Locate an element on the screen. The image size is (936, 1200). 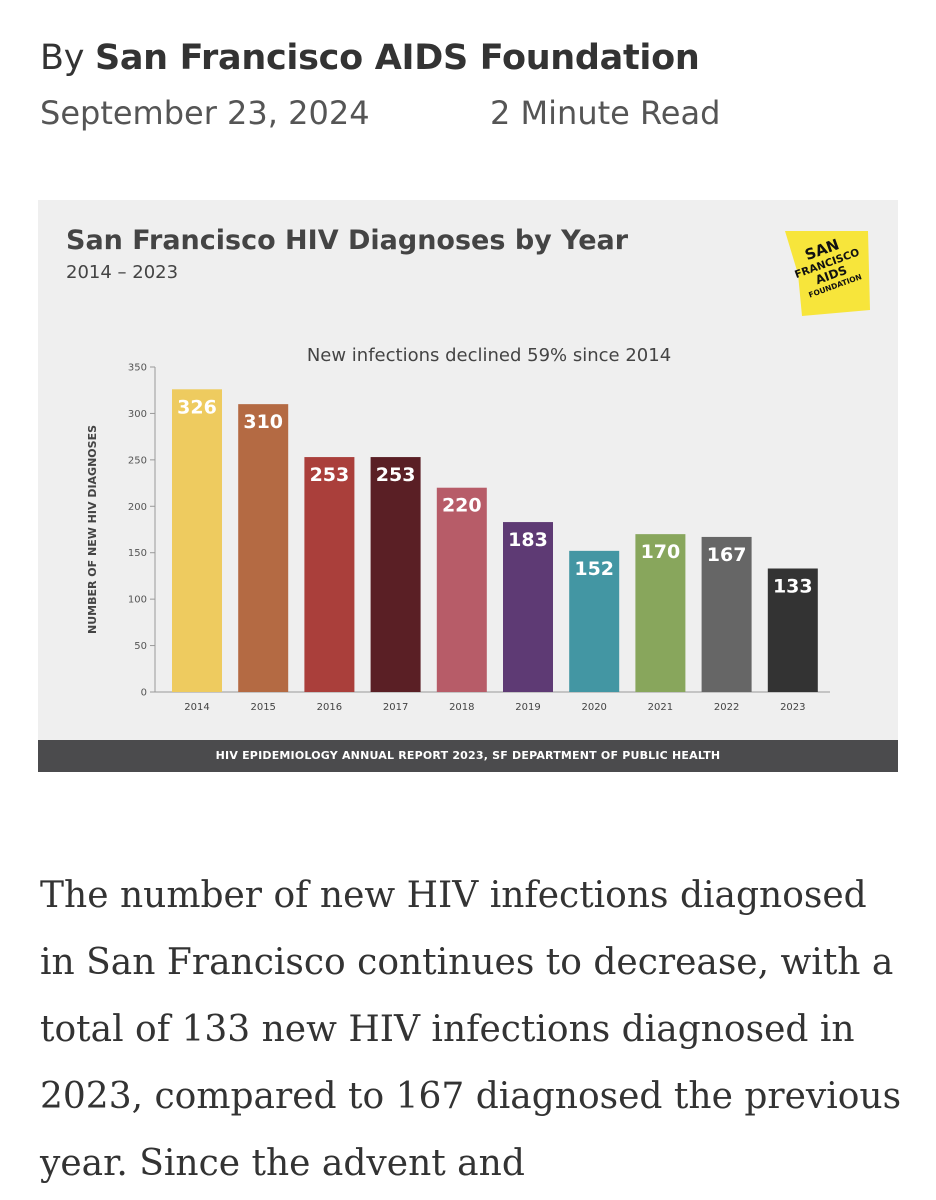
bar-value-label: 152 is located at coordinates (594, 569).